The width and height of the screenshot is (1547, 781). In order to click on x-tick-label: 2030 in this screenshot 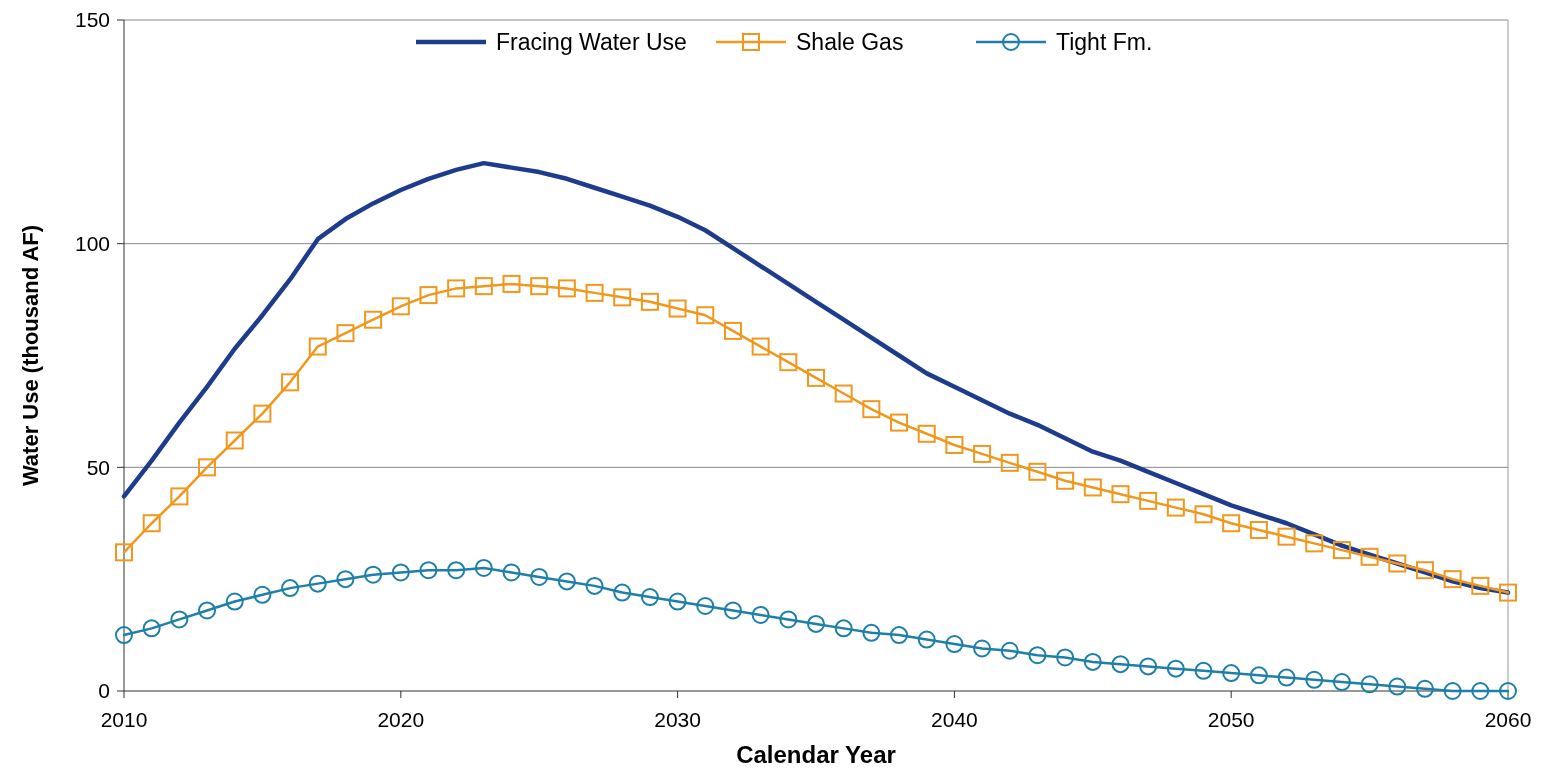, I will do `click(677, 719)`.